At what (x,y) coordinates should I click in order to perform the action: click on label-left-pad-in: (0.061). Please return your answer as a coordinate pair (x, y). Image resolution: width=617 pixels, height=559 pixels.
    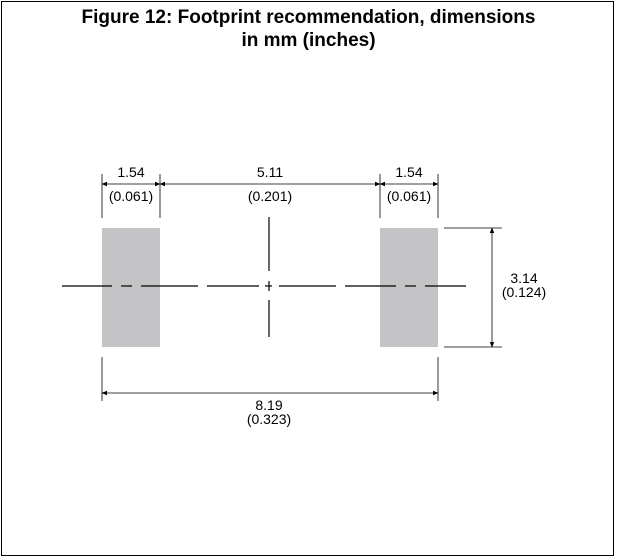
    Looking at the image, I should click on (131, 196).